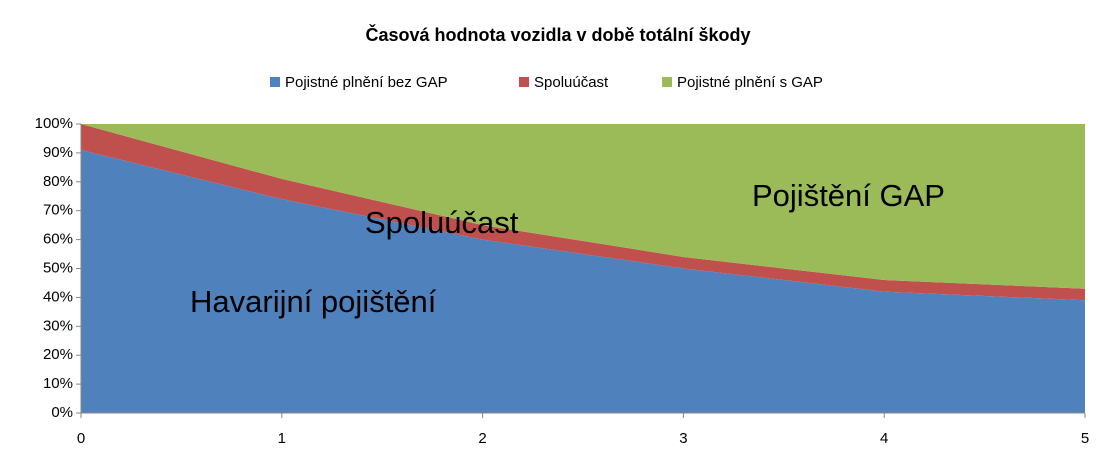  Describe the element at coordinates (58, 267) in the screenshot. I see `y-tick-label: 50%` at that location.